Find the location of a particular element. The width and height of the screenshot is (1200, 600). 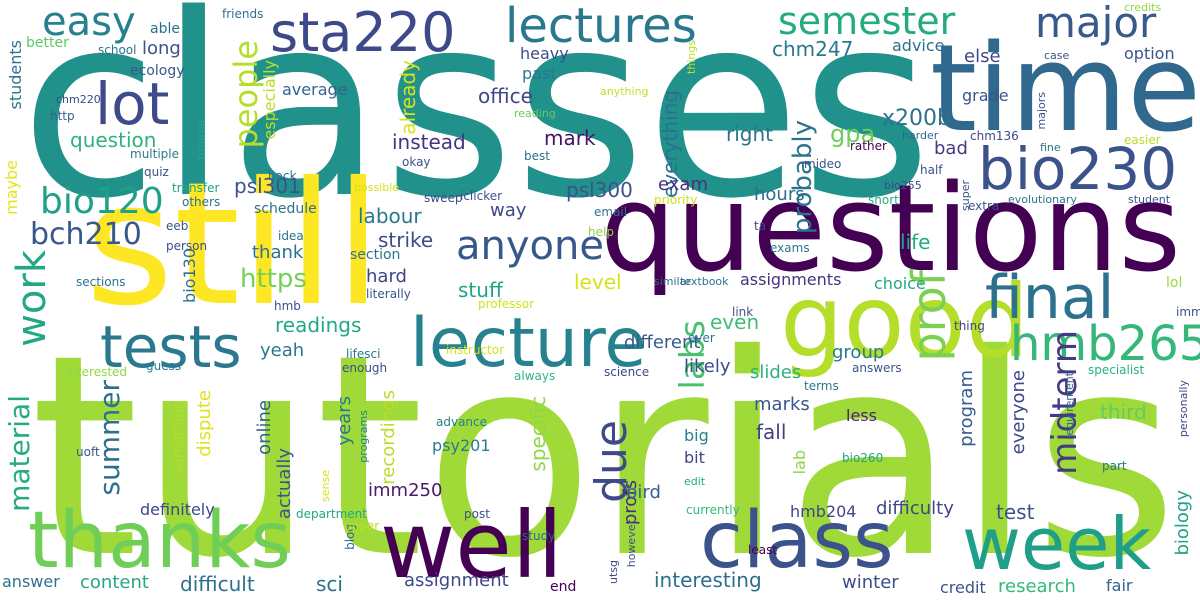

word: lot is located at coordinates (132, 104).